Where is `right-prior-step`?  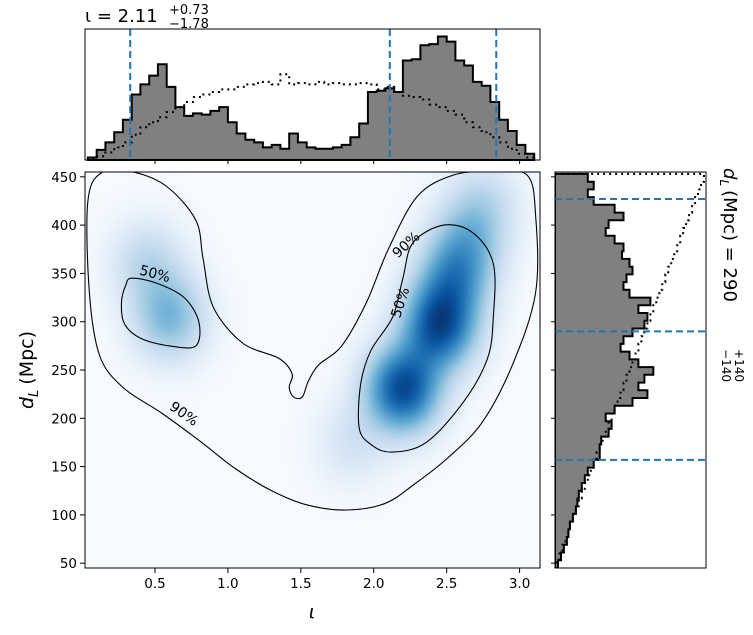
right-prior-step is located at coordinates (630, 370).